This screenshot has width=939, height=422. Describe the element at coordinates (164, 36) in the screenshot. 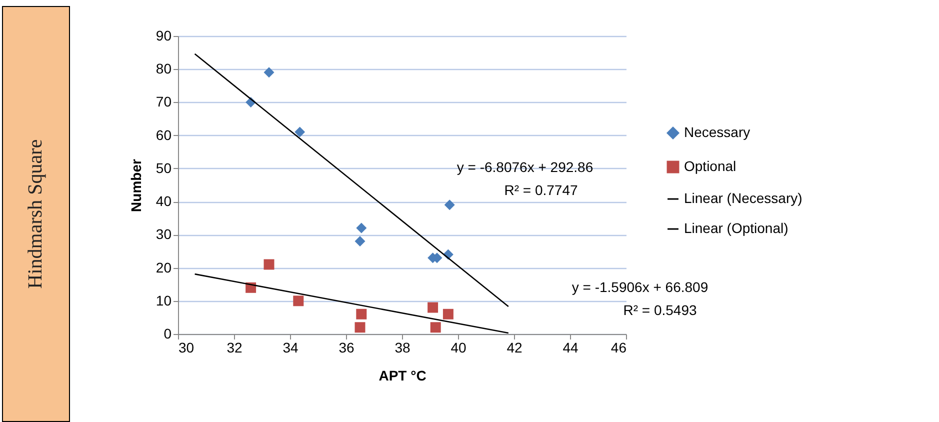

I see `y-tick-label: 90` at that location.